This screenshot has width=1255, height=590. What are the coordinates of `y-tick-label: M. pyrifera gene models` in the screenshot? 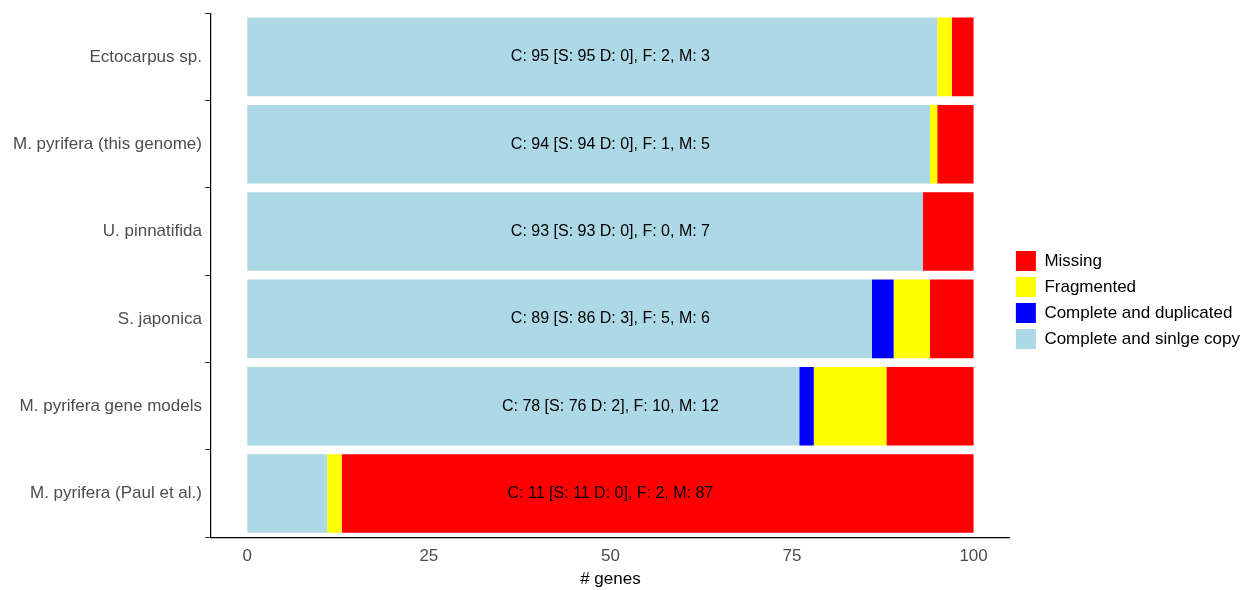 It's located at (110, 405).